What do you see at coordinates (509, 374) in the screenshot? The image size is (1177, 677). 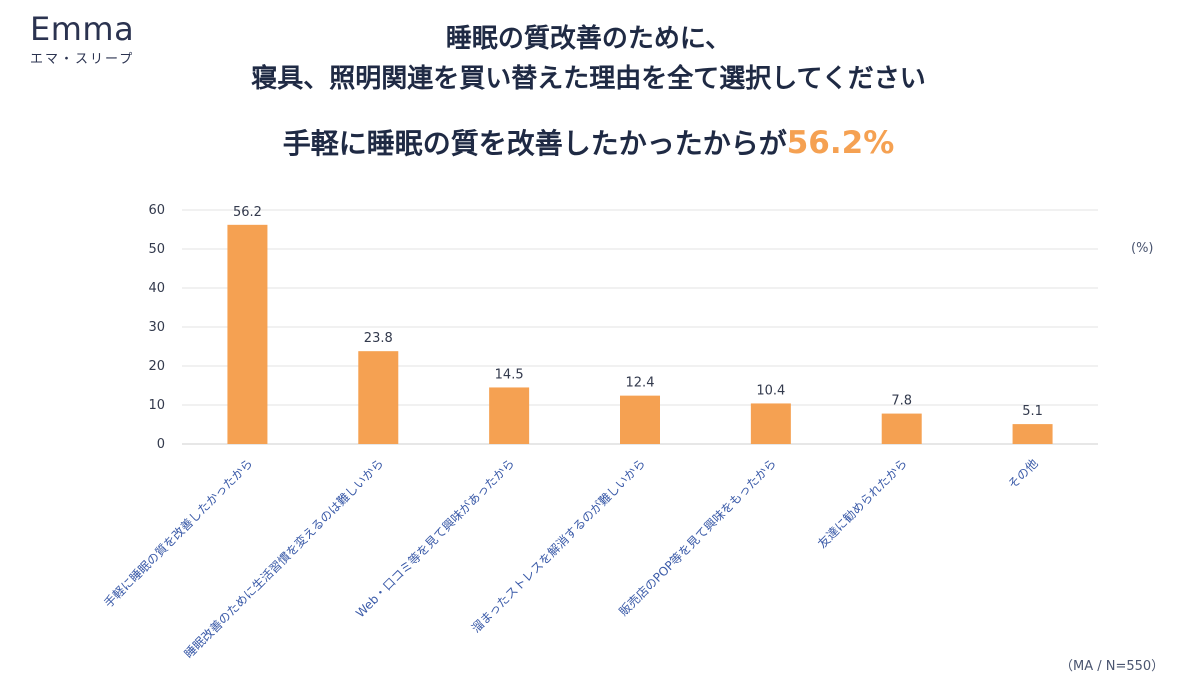 I see `bar-value-label: 14.5` at bounding box center [509, 374].